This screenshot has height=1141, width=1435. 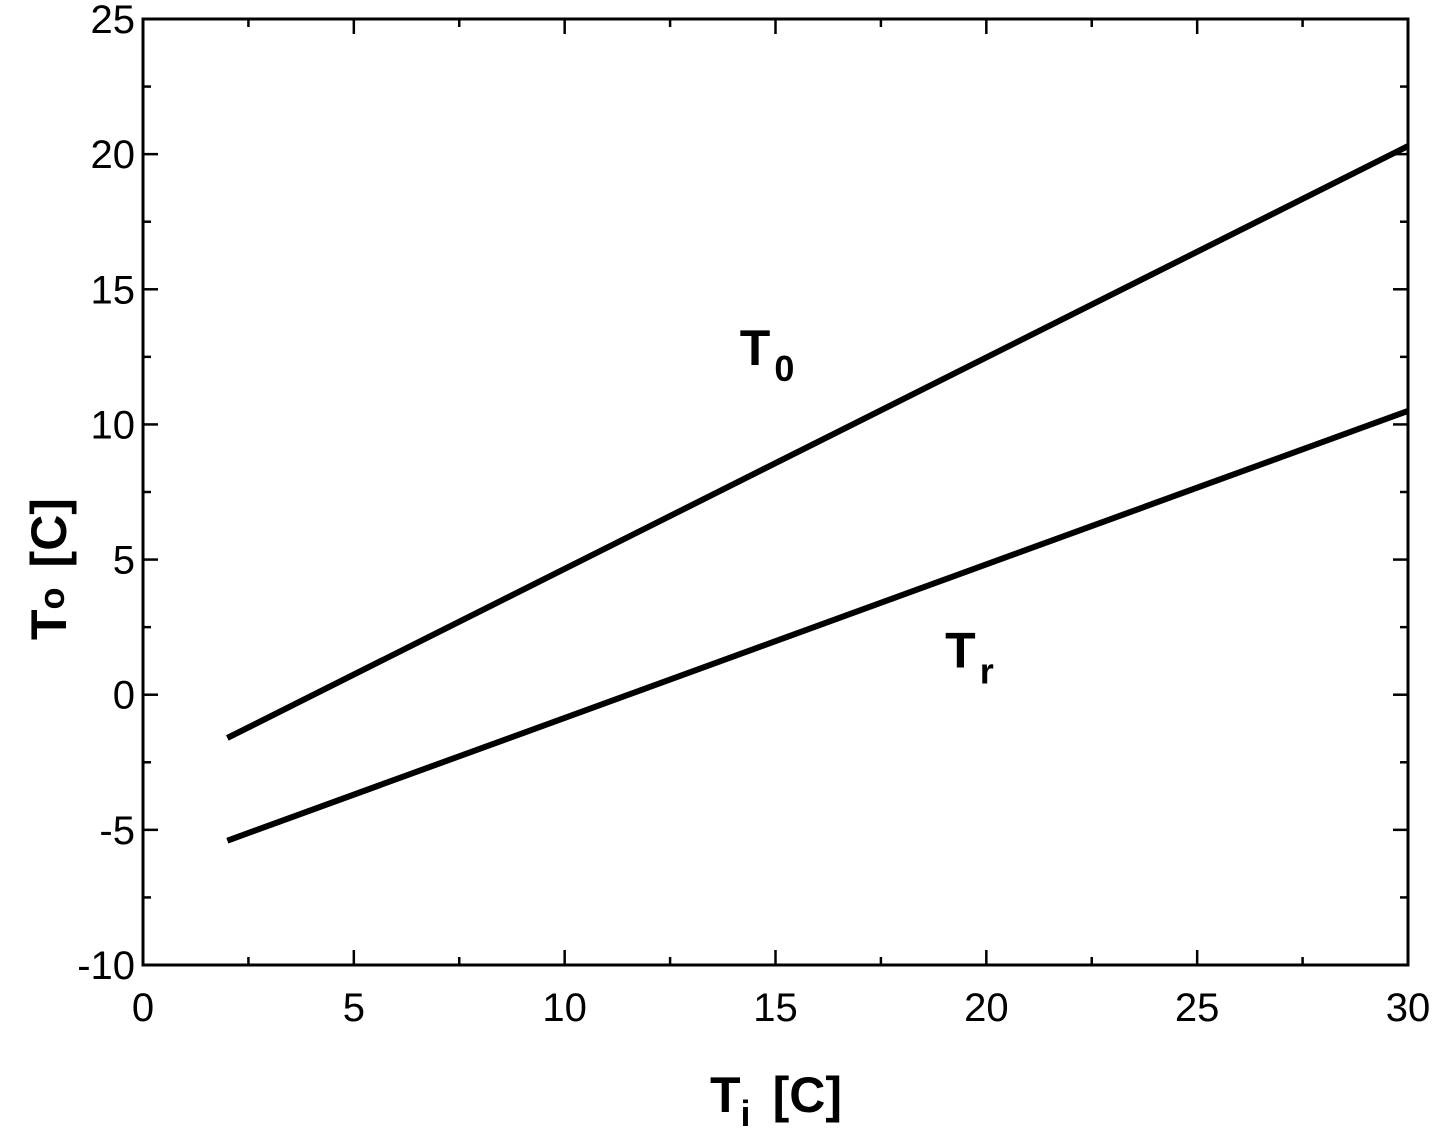 What do you see at coordinates (49, 569) in the screenshot?
I see `y-axis-title: To[C]` at bounding box center [49, 569].